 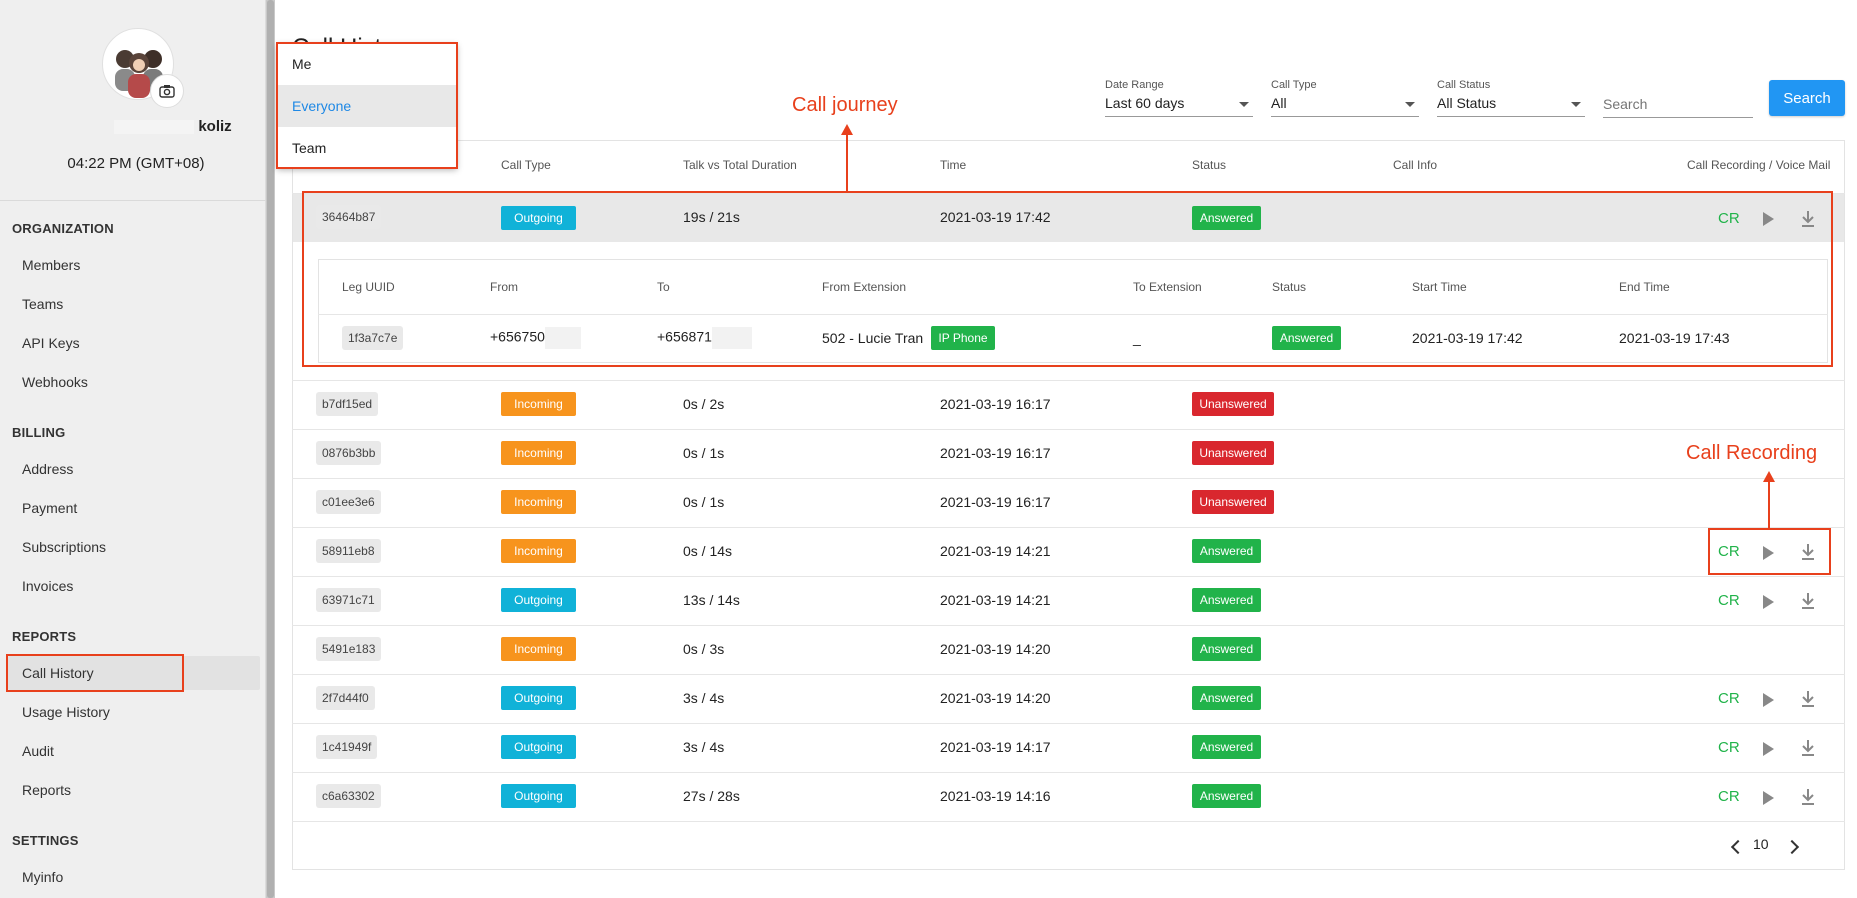 I want to click on sidebar-item-reports: Reports, so click(x=47, y=790).